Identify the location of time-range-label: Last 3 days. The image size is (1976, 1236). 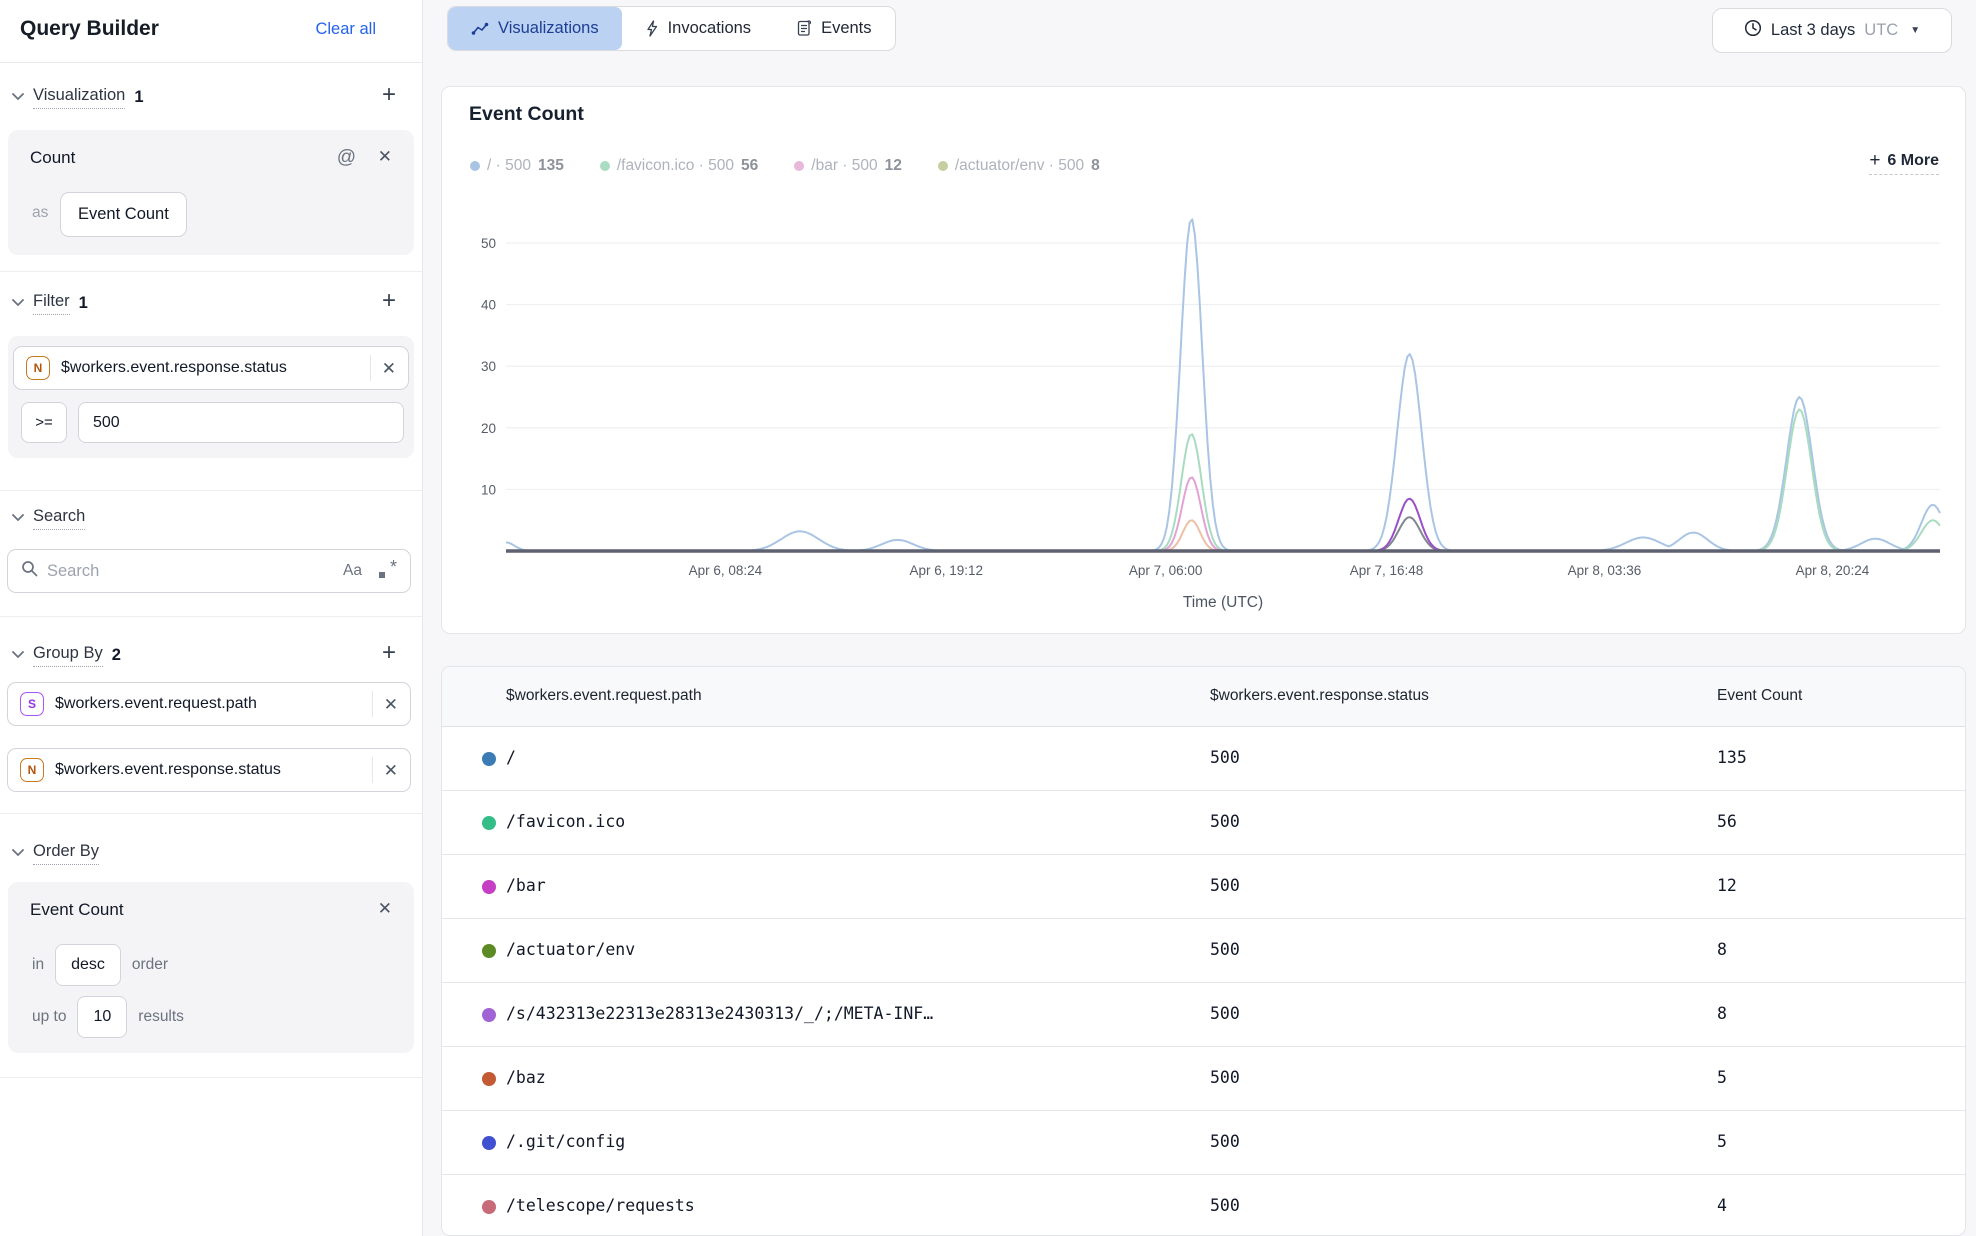
(1813, 30).